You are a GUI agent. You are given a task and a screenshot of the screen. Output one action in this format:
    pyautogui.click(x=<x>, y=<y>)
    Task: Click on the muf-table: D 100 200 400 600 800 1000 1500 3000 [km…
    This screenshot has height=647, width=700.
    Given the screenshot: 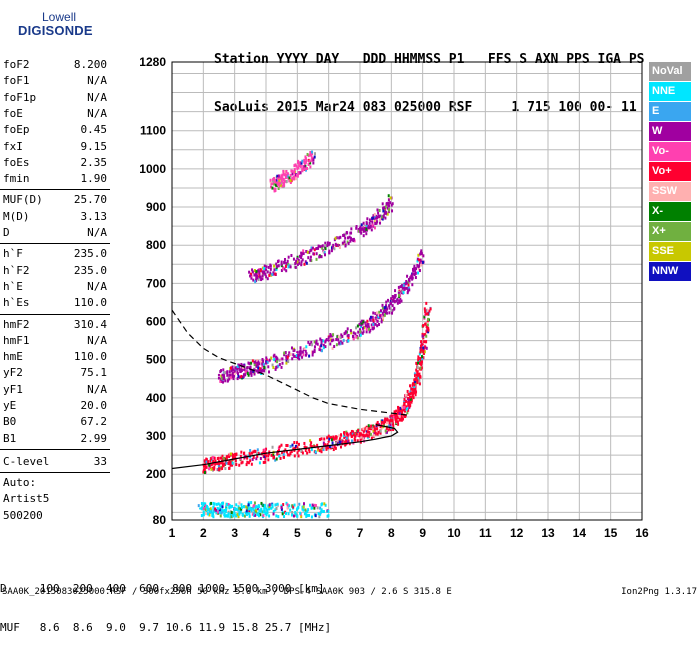 What is the action you would take?
    pyautogui.click(x=165, y=601)
    